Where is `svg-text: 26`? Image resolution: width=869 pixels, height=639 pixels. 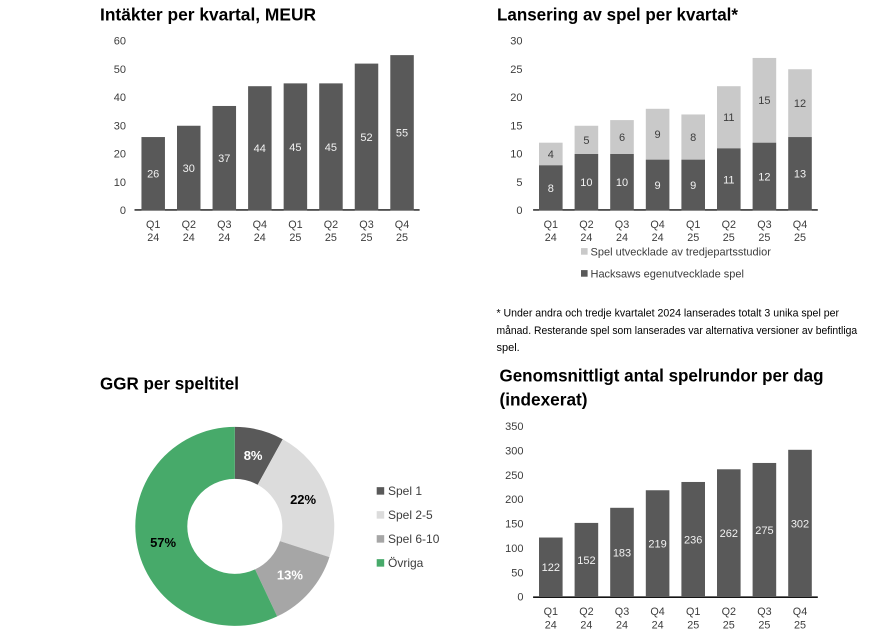 svg-text: 26 is located at coordinates (153, 175).